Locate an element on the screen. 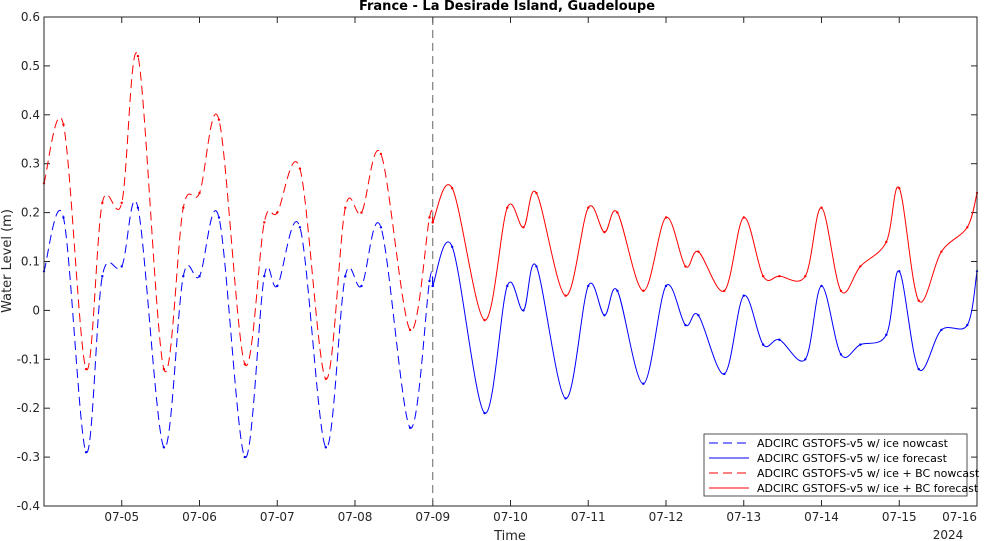  legend-box is located at coordinates (835, 465).